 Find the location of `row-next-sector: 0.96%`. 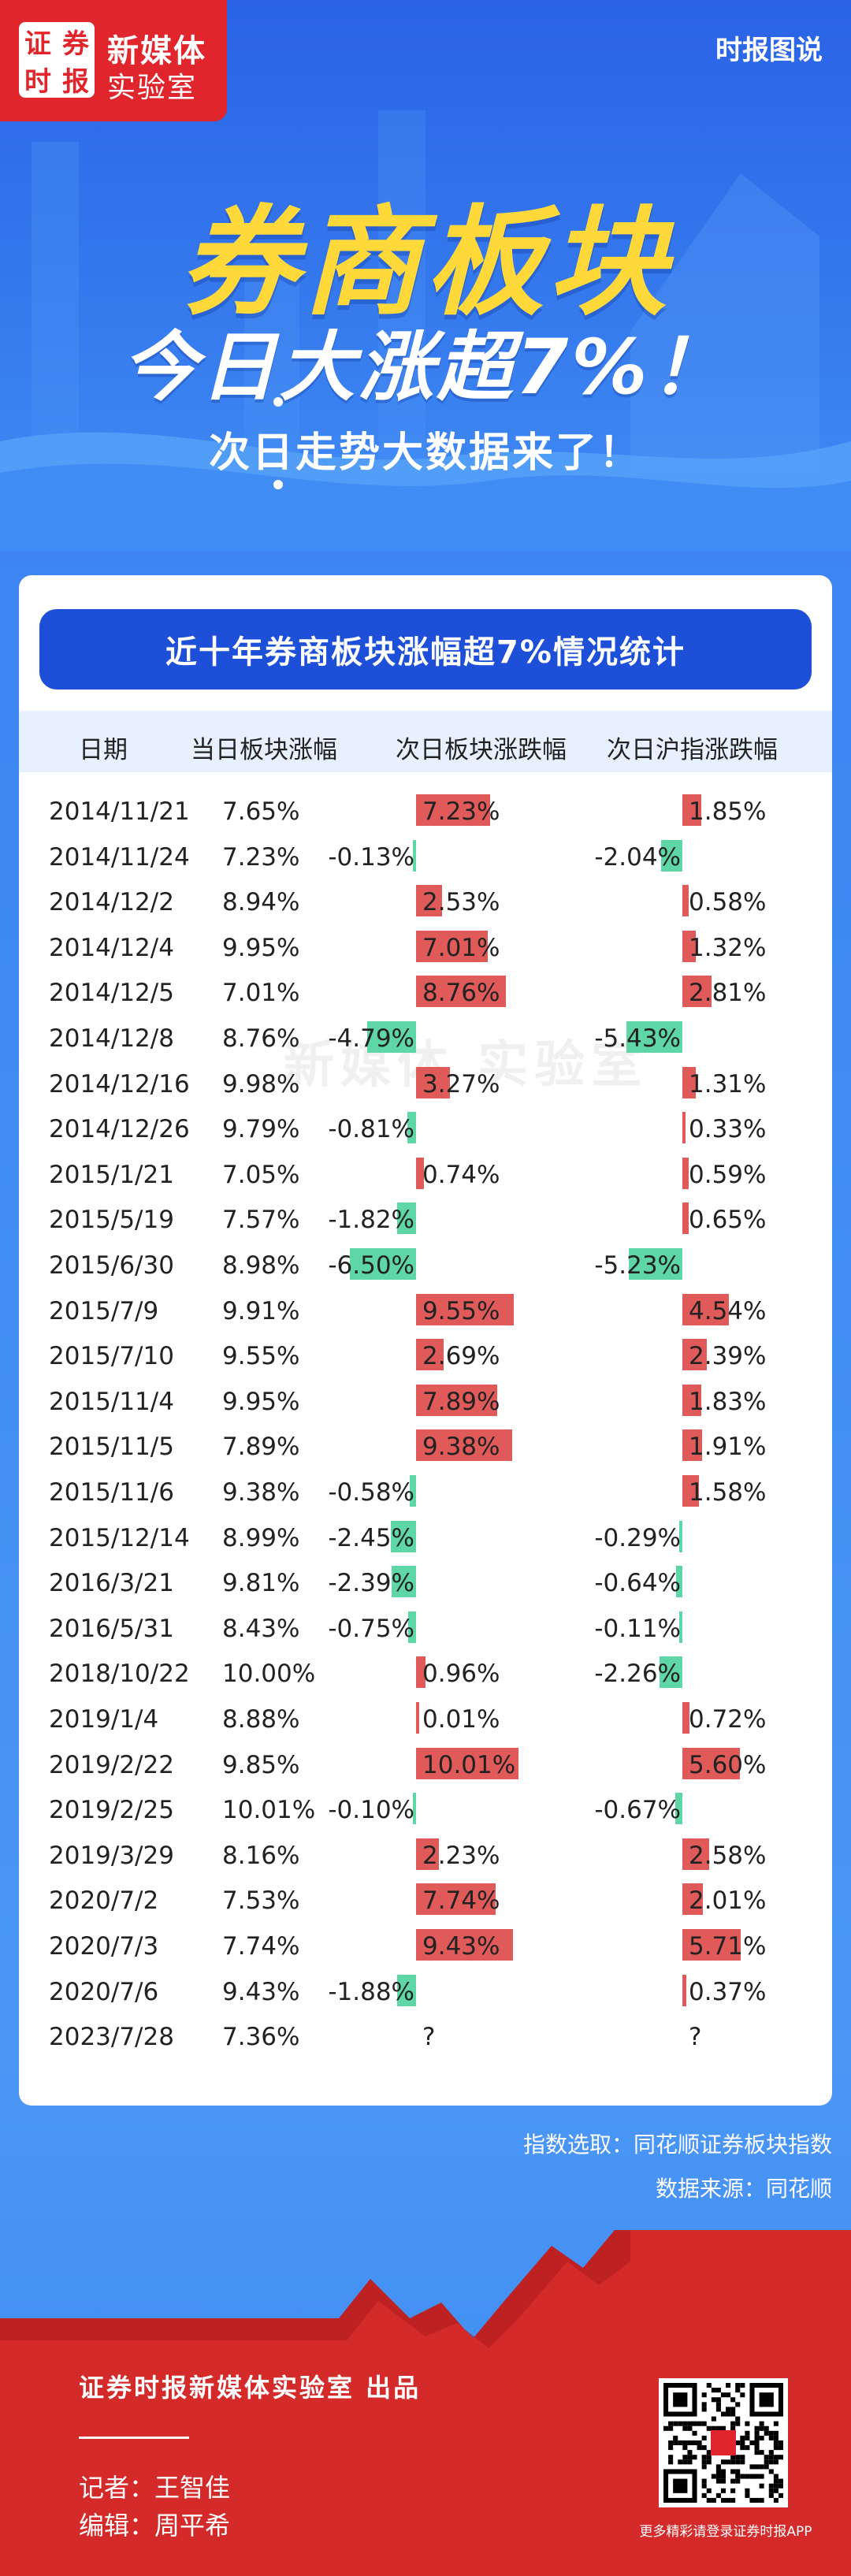

row-next-sector: 0.96% is located at coordinates (461, 1674).